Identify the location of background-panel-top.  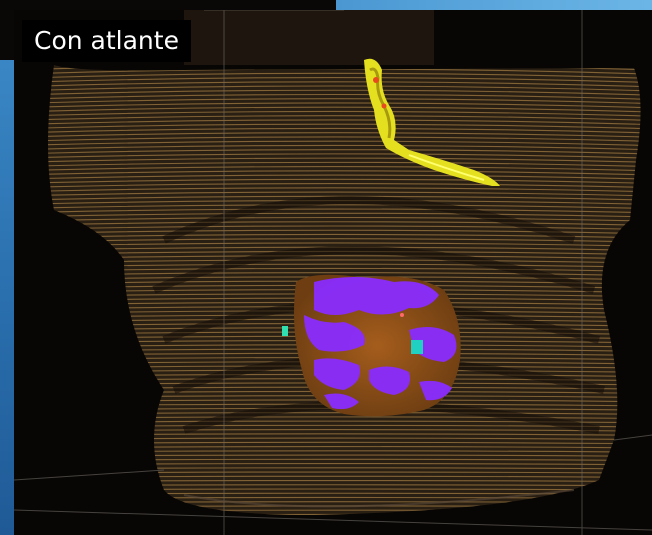
(494, 5).